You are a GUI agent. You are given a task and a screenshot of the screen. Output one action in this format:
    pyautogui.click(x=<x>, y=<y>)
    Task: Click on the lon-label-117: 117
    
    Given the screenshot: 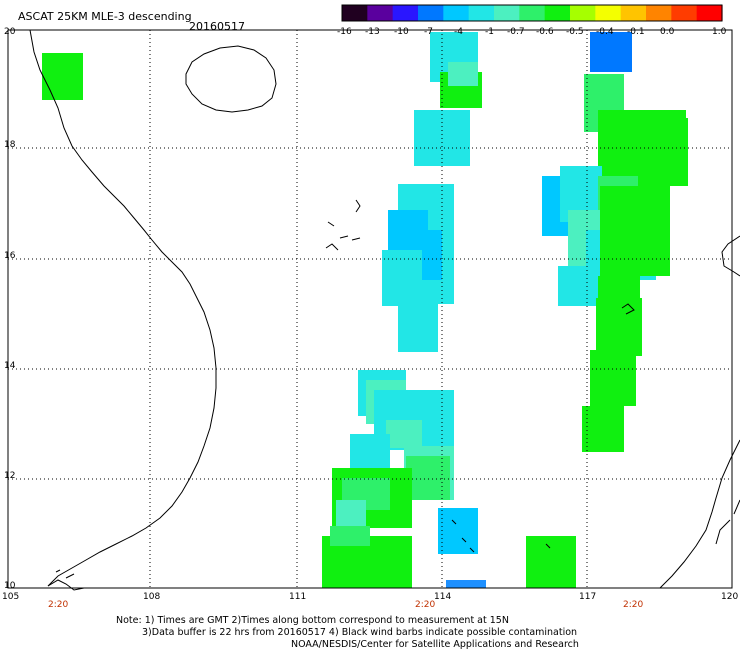 What is the action you would take?
    pyautogui.click(x=588, y=597)
    